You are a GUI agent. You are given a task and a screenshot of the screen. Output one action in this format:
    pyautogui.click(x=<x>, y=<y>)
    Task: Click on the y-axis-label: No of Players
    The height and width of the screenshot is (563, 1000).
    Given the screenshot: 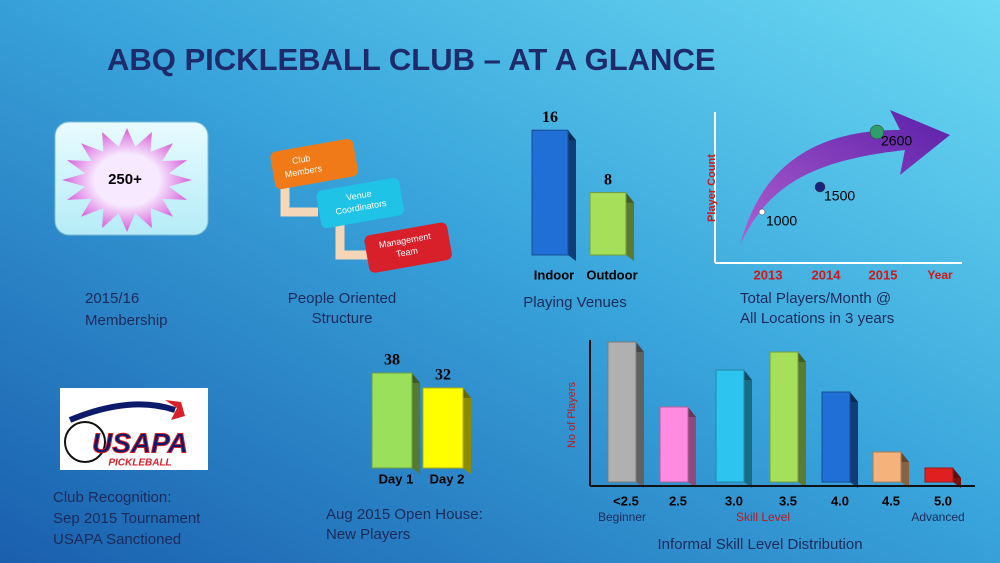 What is the action you would take?
    pyautogui.click(x=572, y=414)
    